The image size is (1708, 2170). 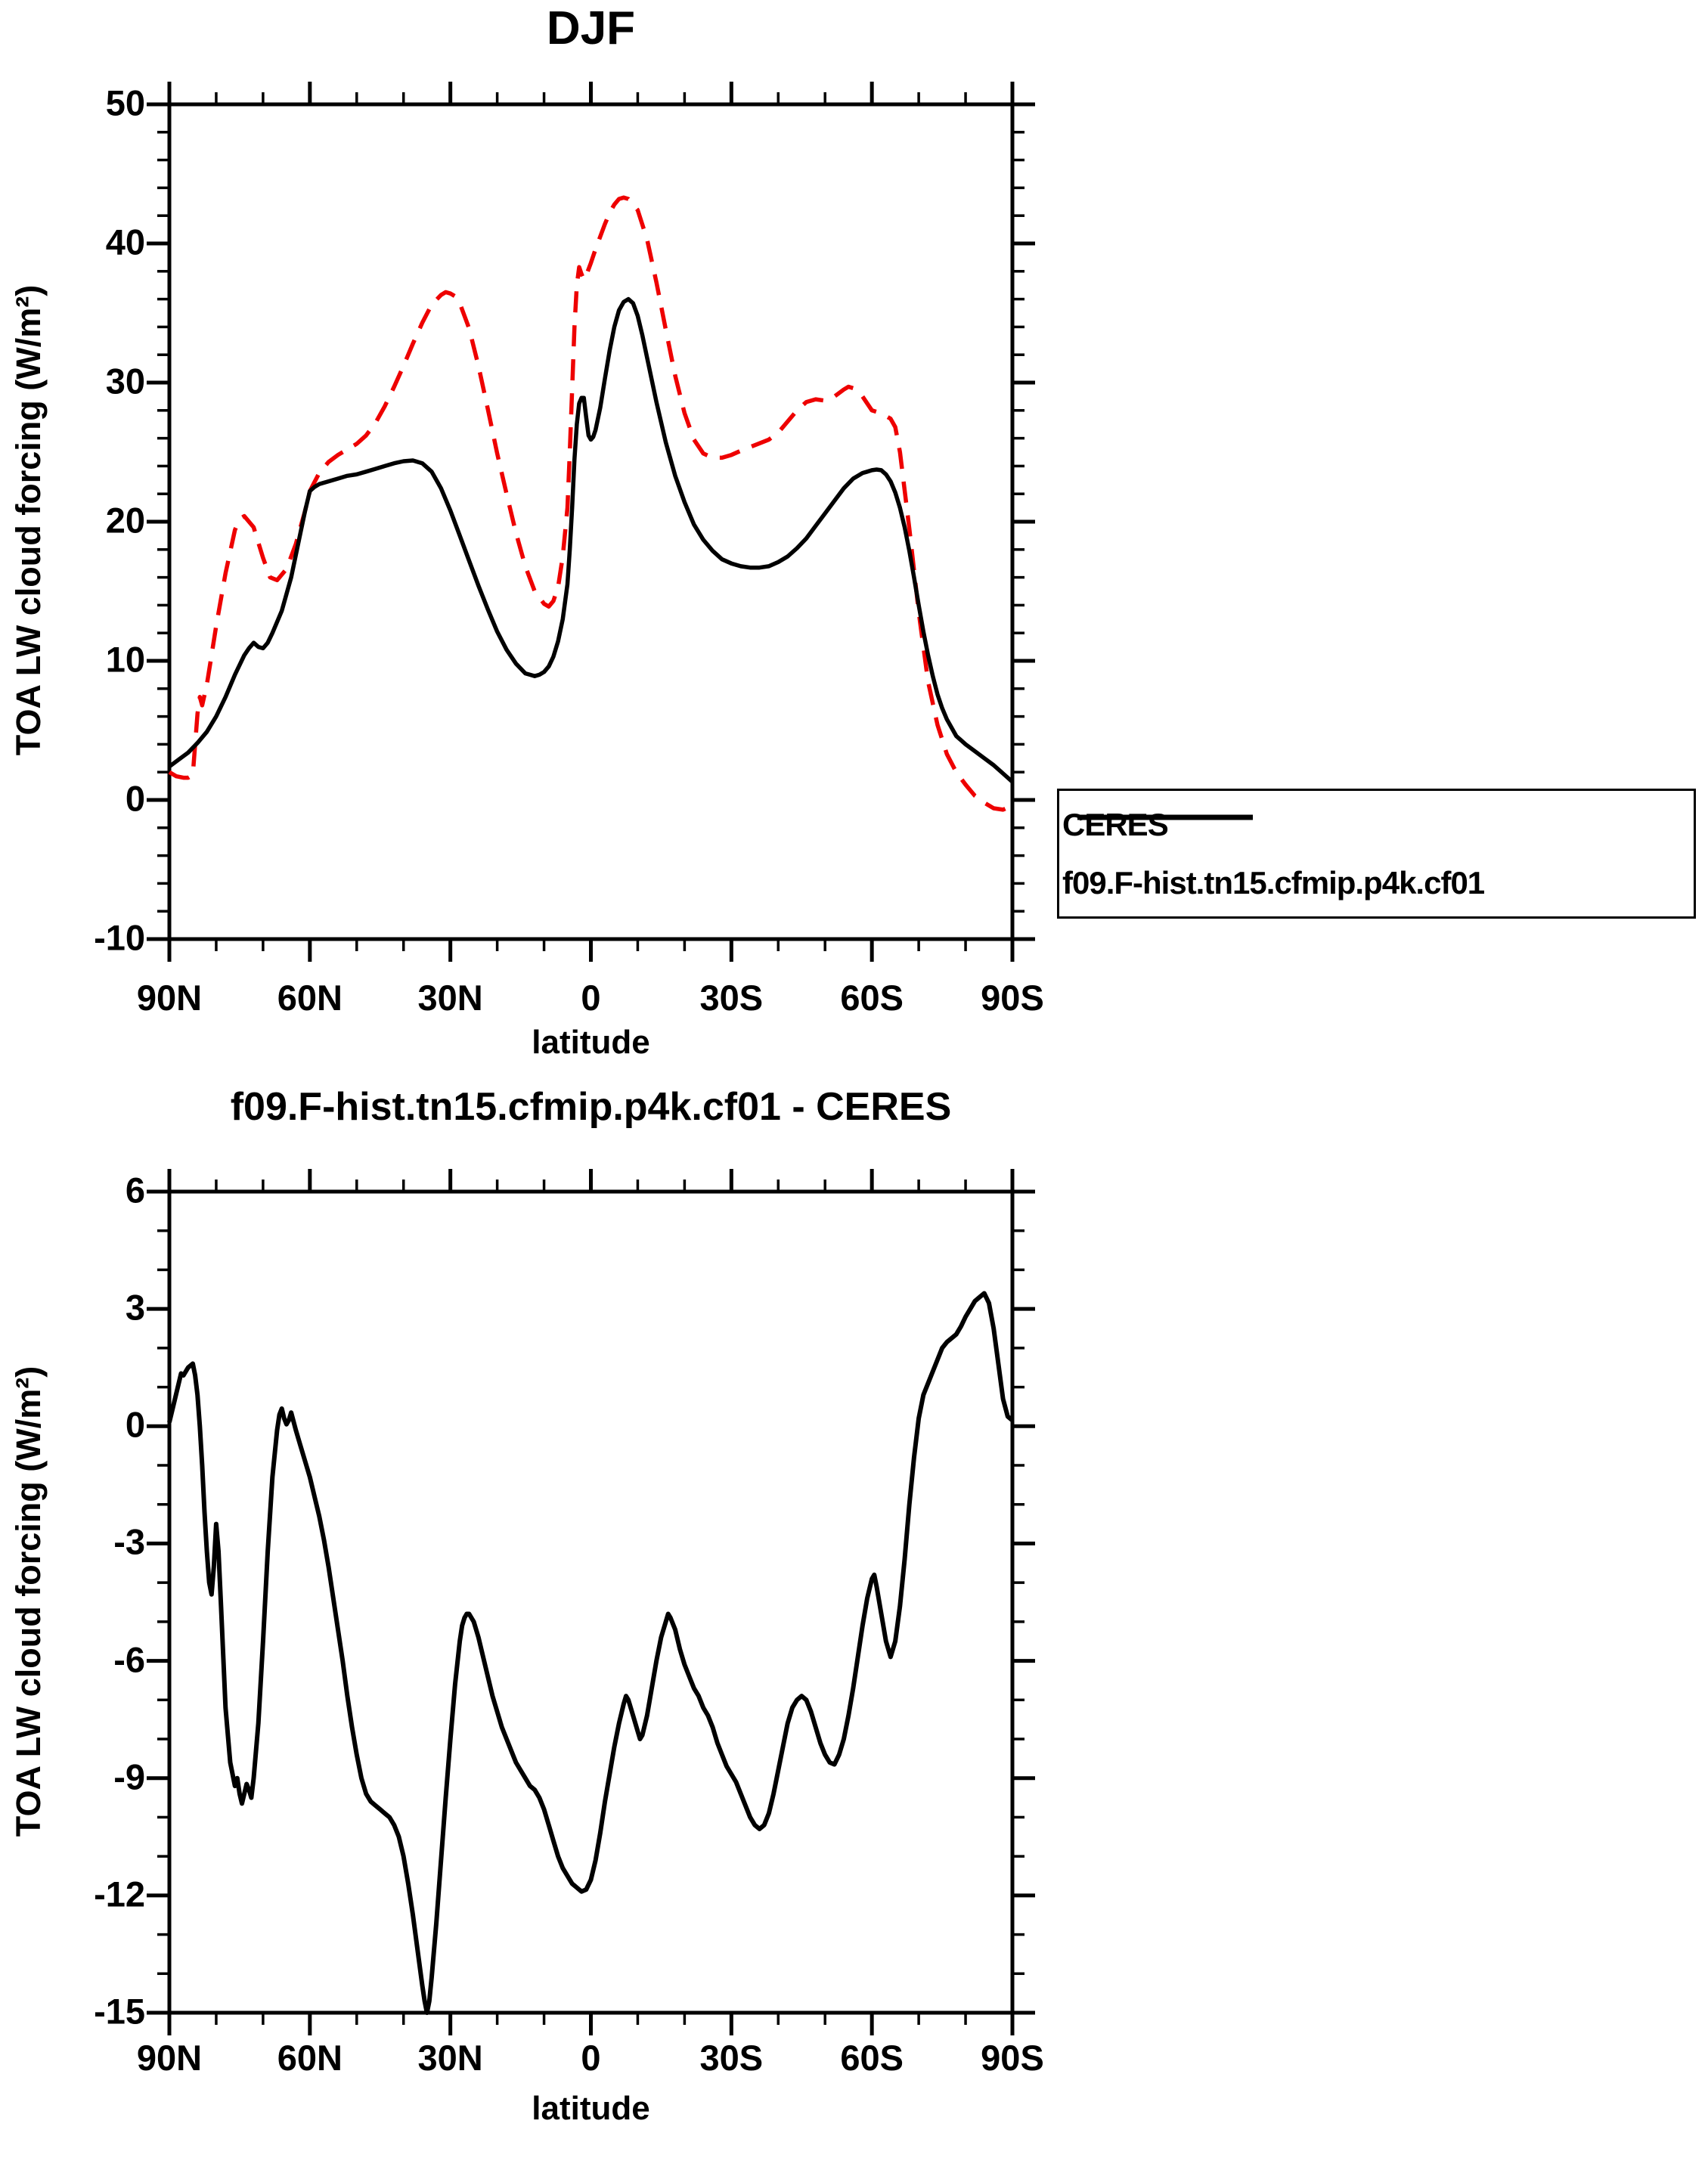 What do you see at coordinates (129, 1658) in the screenshot?
I see `y-tick-label: -6` at bounding box center [129, 1658].